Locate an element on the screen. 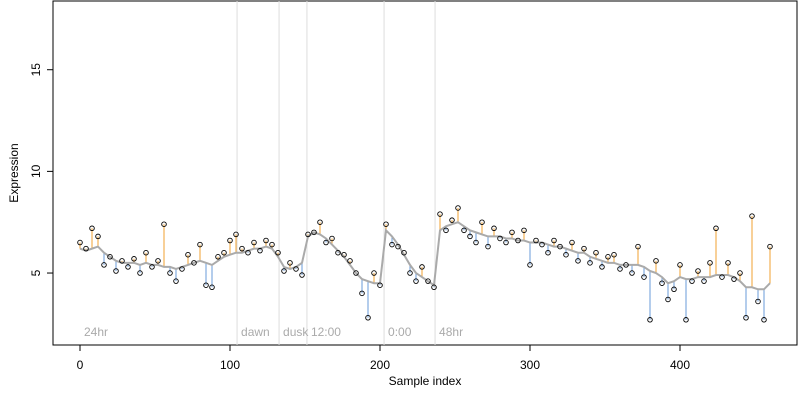  x-tick-label: 300 is located at coordinates (530, 365).